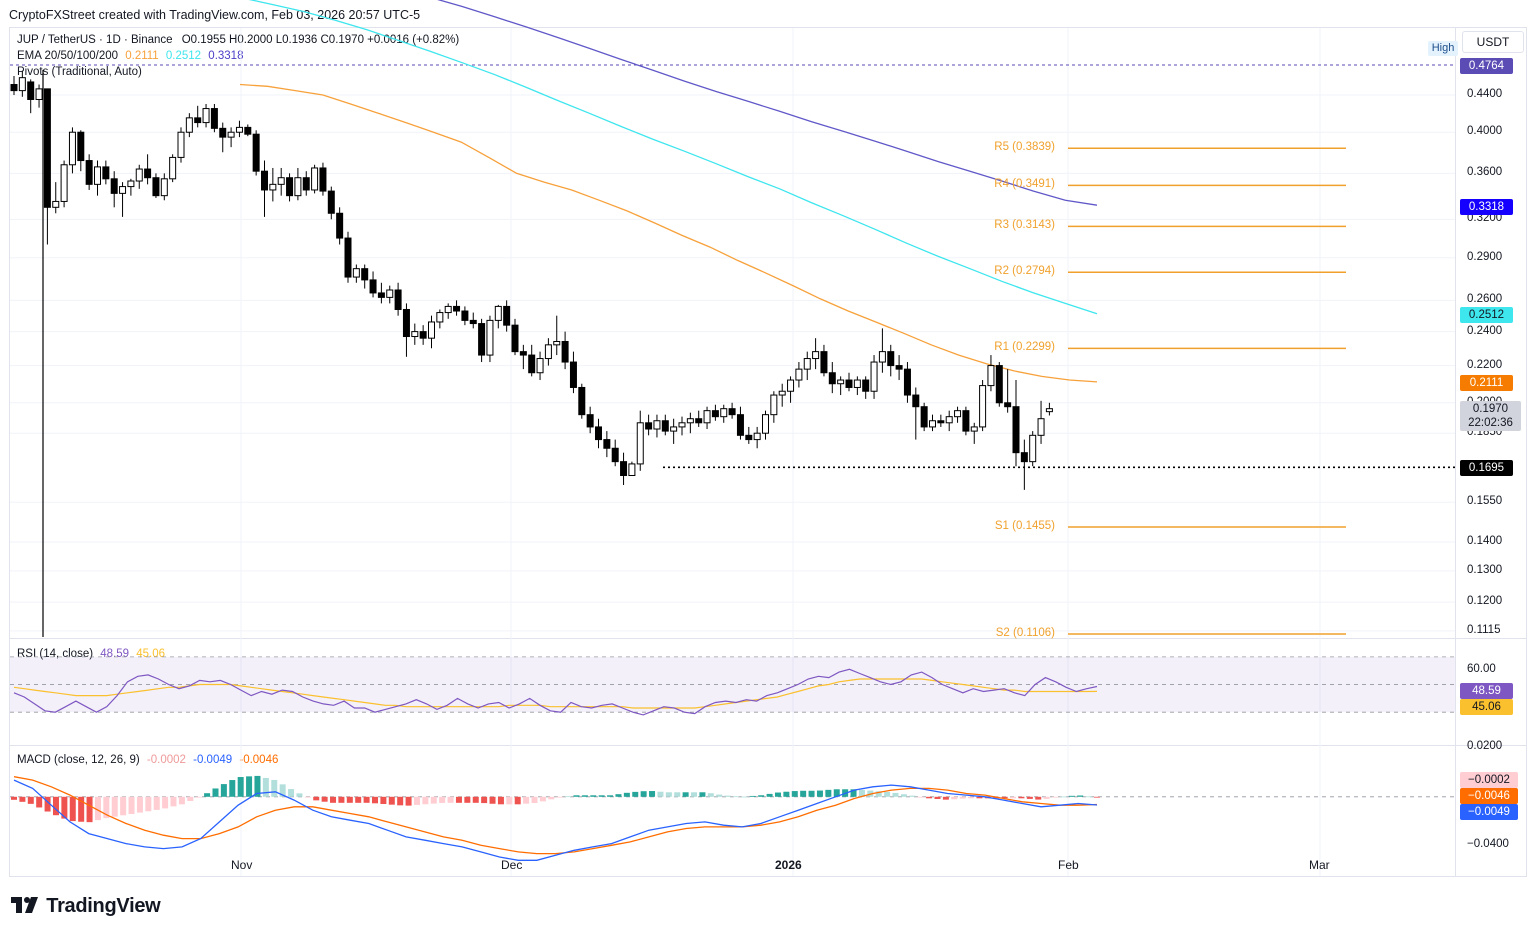 The width and height of the screenshot is (1536, 934). What do you see at coordinates (1489, 812) in the screenshot?
I see `macd-line-tag: −0.0049` at bounding box center [1489, 812].